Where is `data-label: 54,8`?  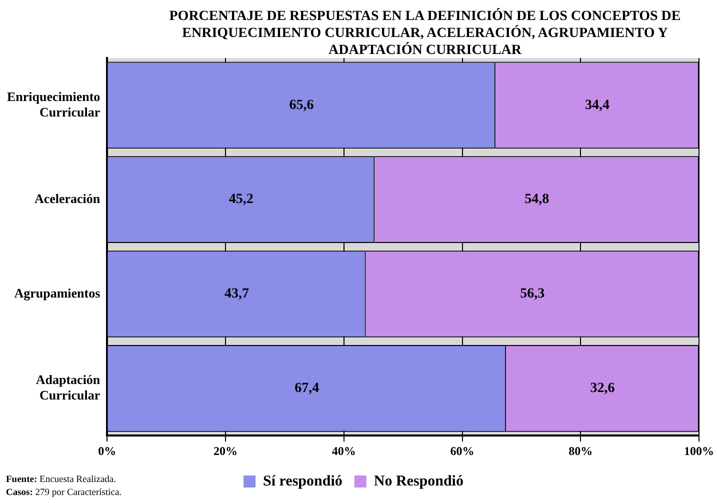 data-label: 54,8 is located at coordinates (537, 200).